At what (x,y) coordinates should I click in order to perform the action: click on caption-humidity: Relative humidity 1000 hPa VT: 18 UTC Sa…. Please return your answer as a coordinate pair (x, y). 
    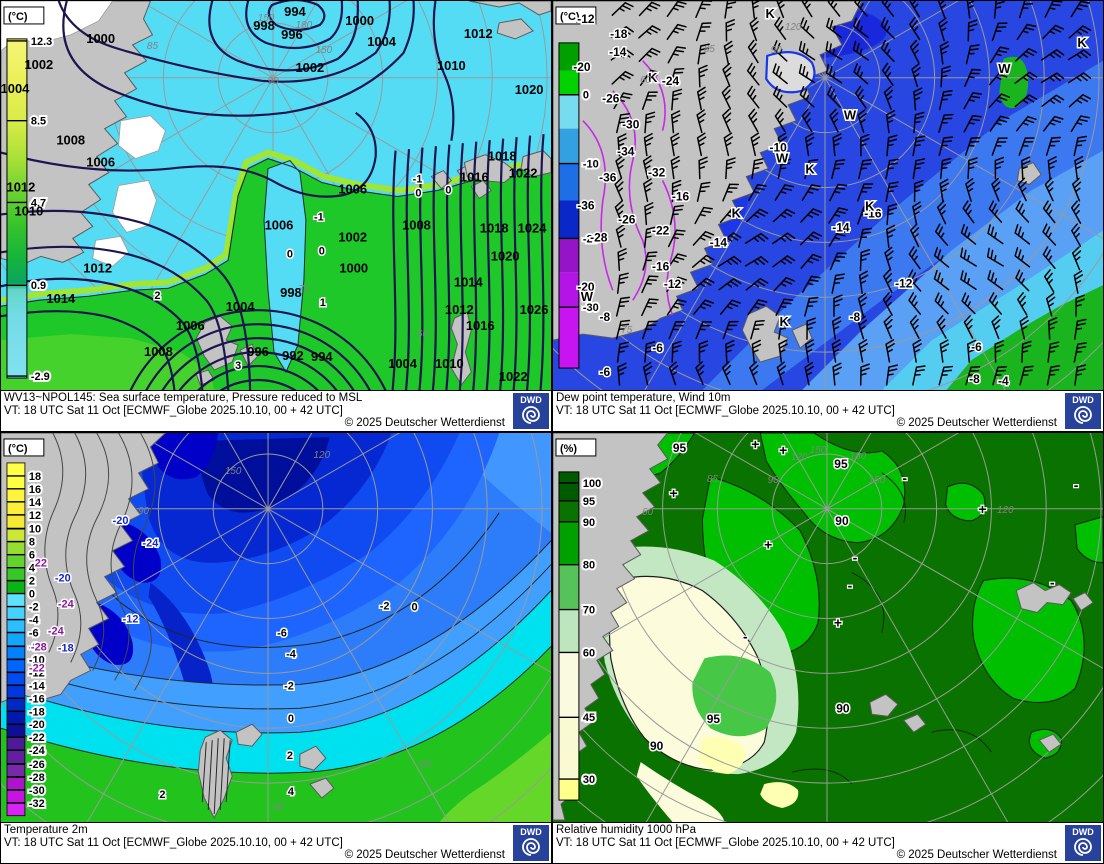
    Looking at the image, I should click on (828, 842).